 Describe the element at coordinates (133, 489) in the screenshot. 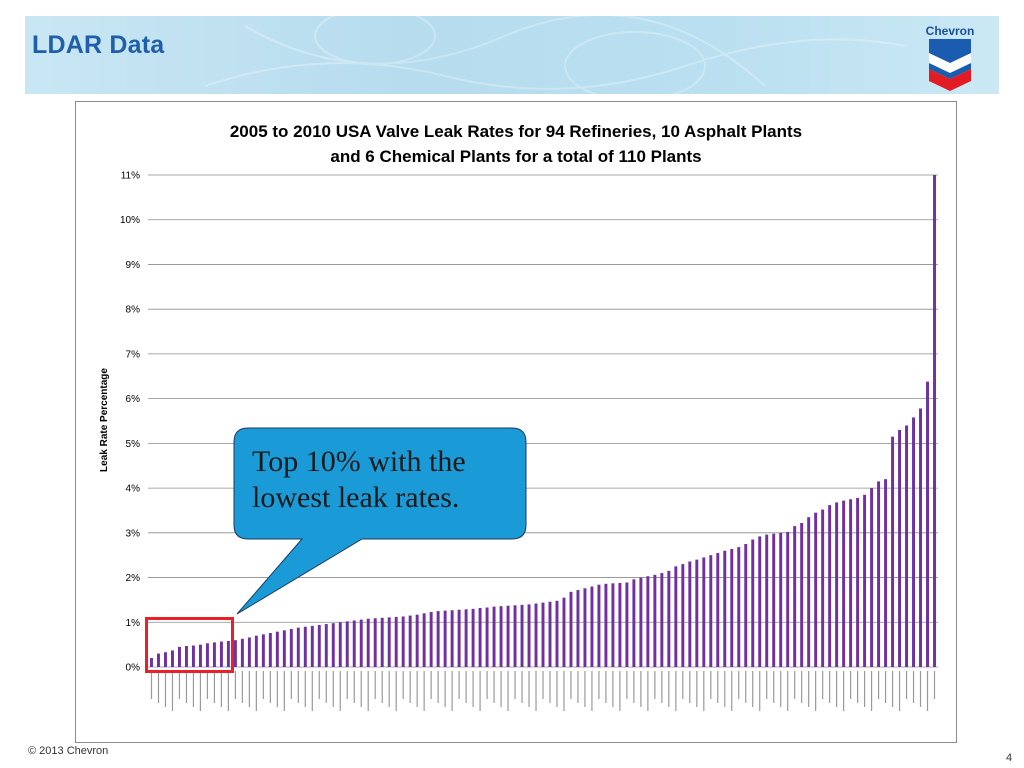

I see `y-tick-label: 4%` at that location.